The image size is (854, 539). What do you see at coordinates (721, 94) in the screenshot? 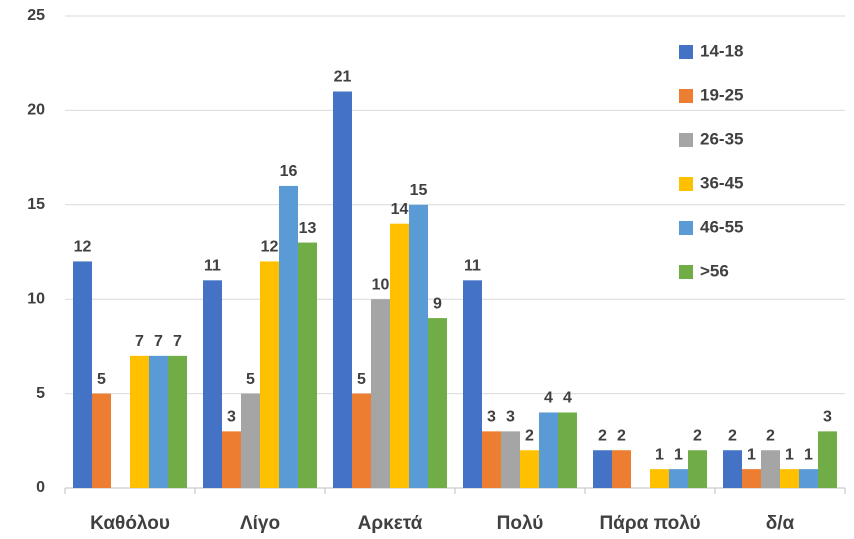
I see `legend-label: 19-25` at bounding box center [721, 94].